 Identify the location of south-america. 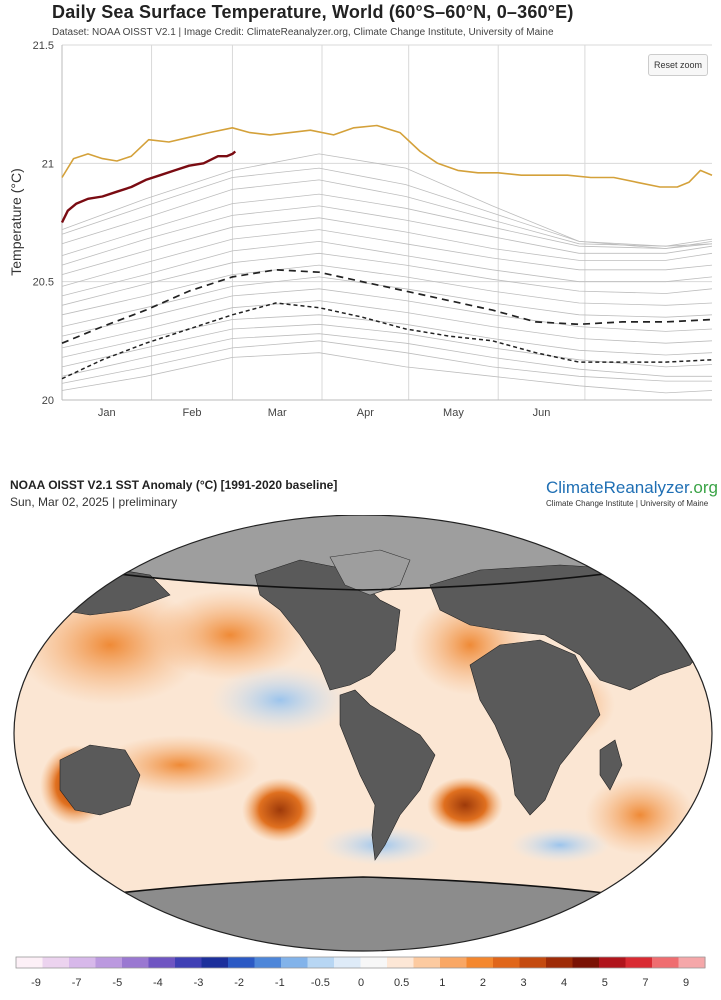
(387, 775).